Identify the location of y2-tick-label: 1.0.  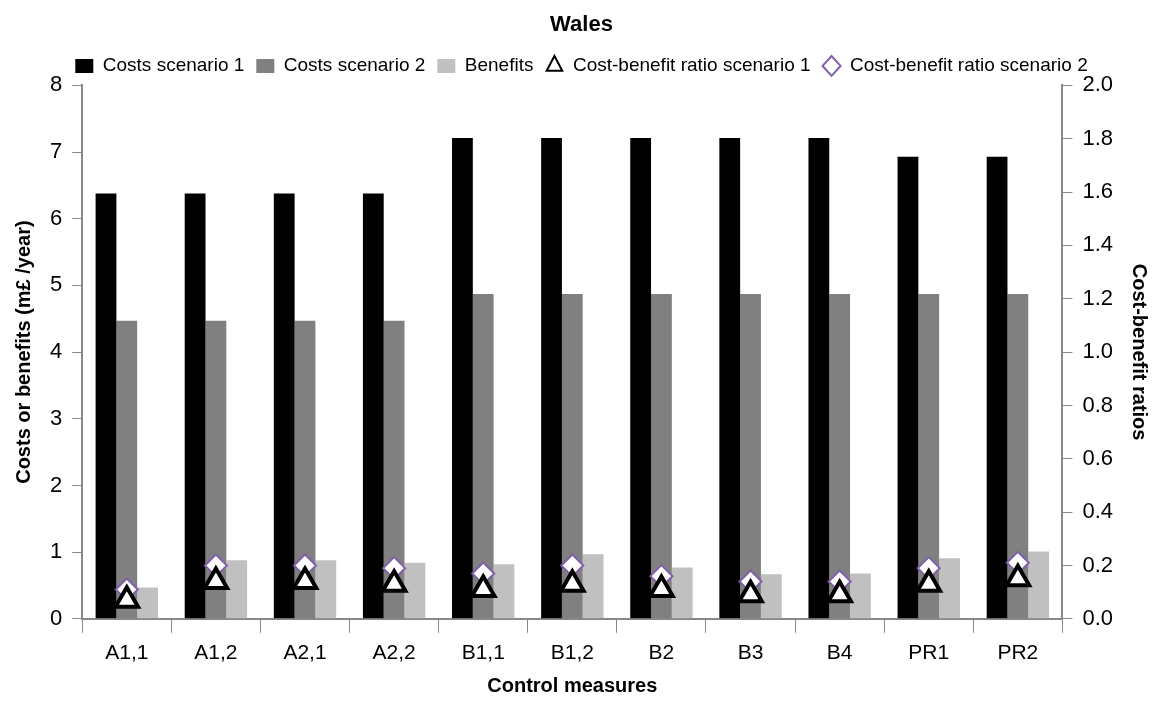
(1098, 351).